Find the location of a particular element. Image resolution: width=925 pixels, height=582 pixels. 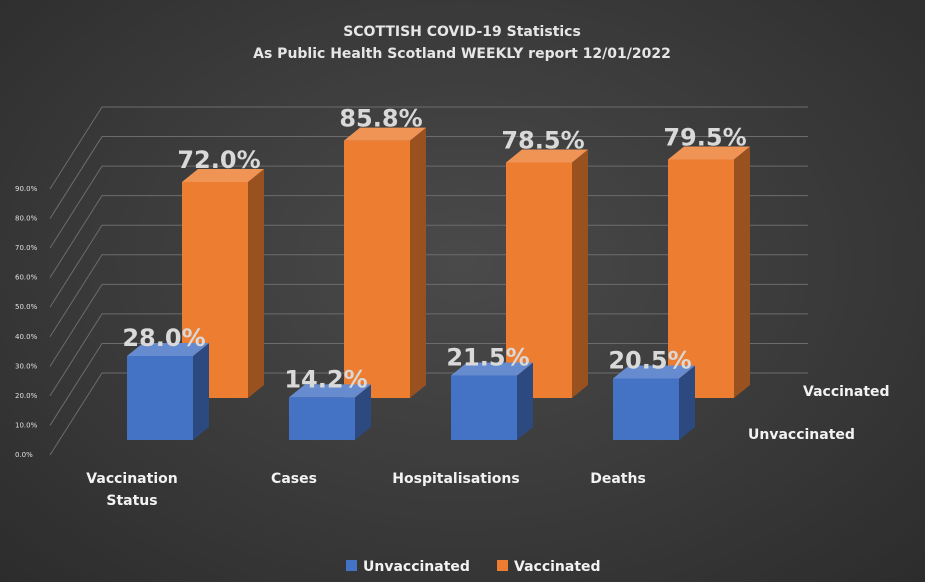

data-label: 20.5% is located at coordinates (649, 361).